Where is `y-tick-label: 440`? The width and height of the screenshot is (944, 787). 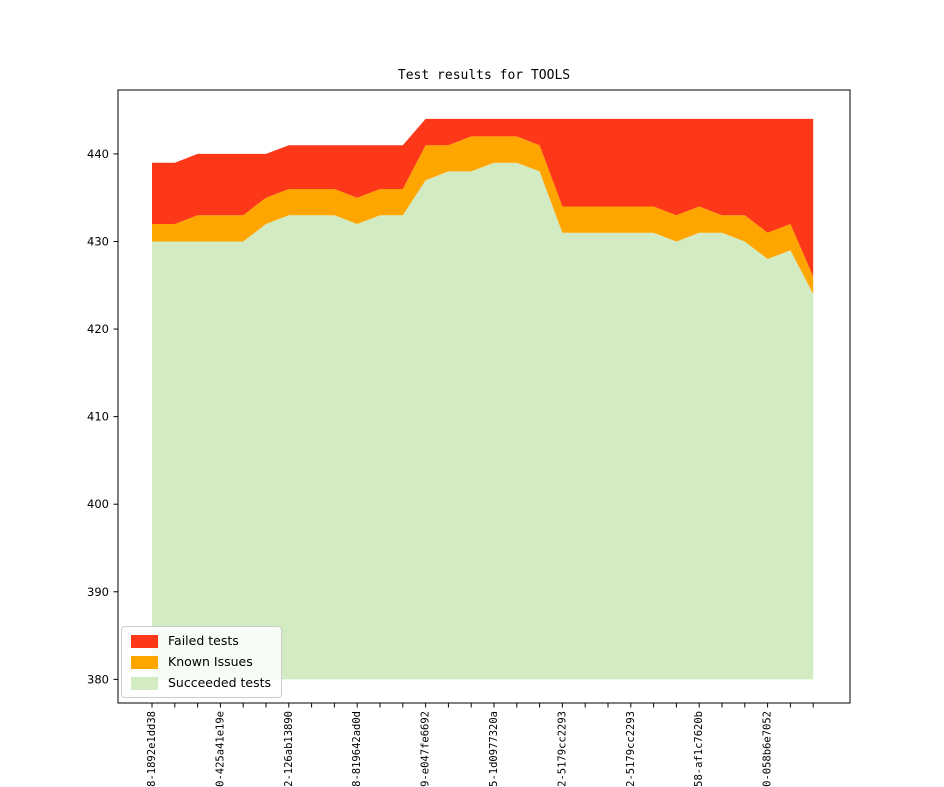
y-tick-label: 440 is located at coordinates (98, 154).